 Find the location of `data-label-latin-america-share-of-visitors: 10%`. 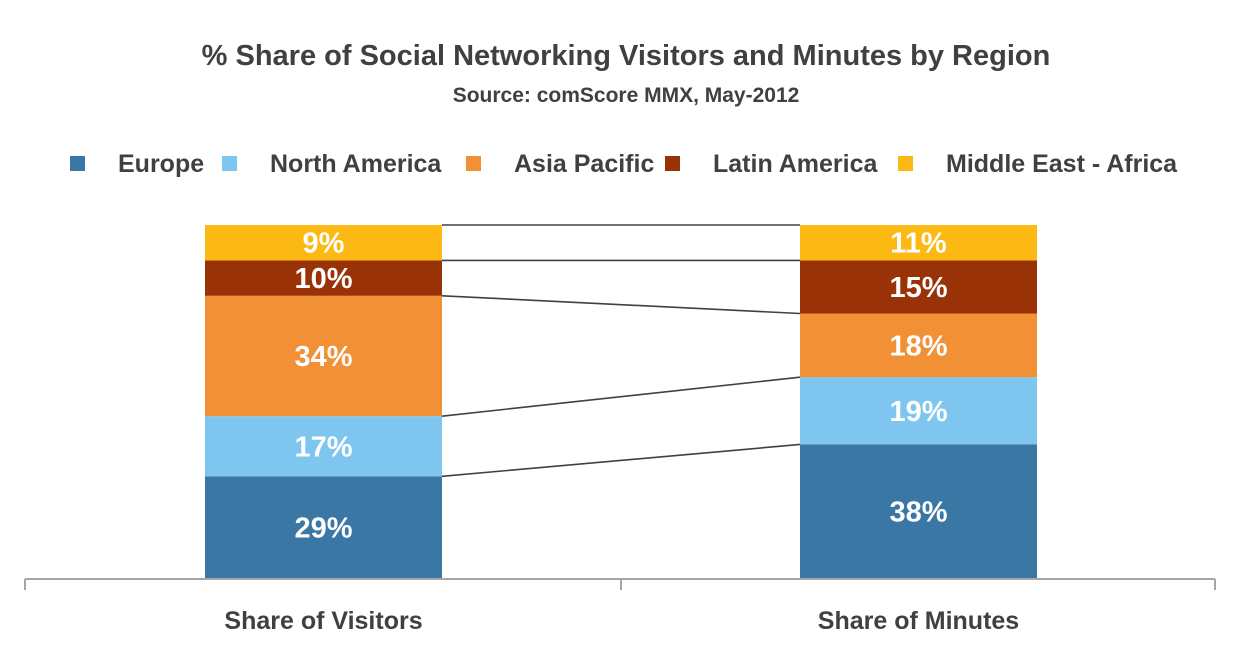

data-label-latin-america-share-of-visitors: 10% is located at coordinates (323, 279).